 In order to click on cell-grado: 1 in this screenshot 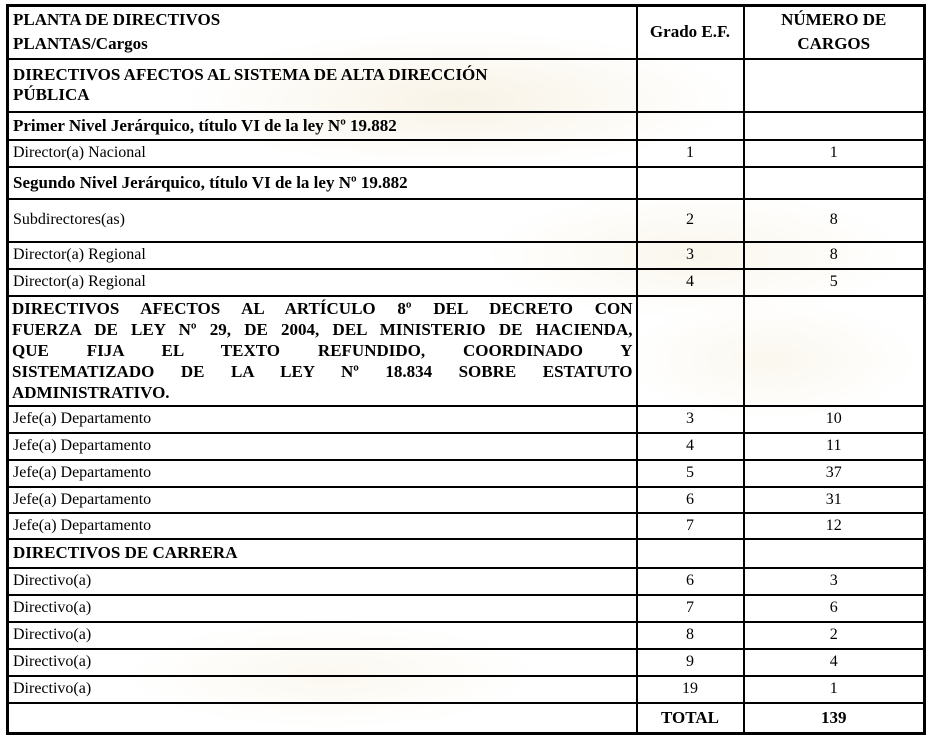, I will do `click(690, 153)`.